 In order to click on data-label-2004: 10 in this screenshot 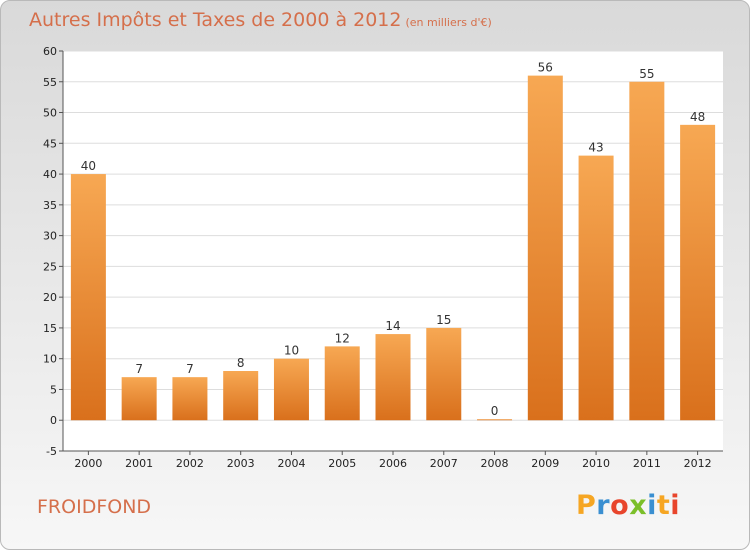, I will do `click(291, 351)`.